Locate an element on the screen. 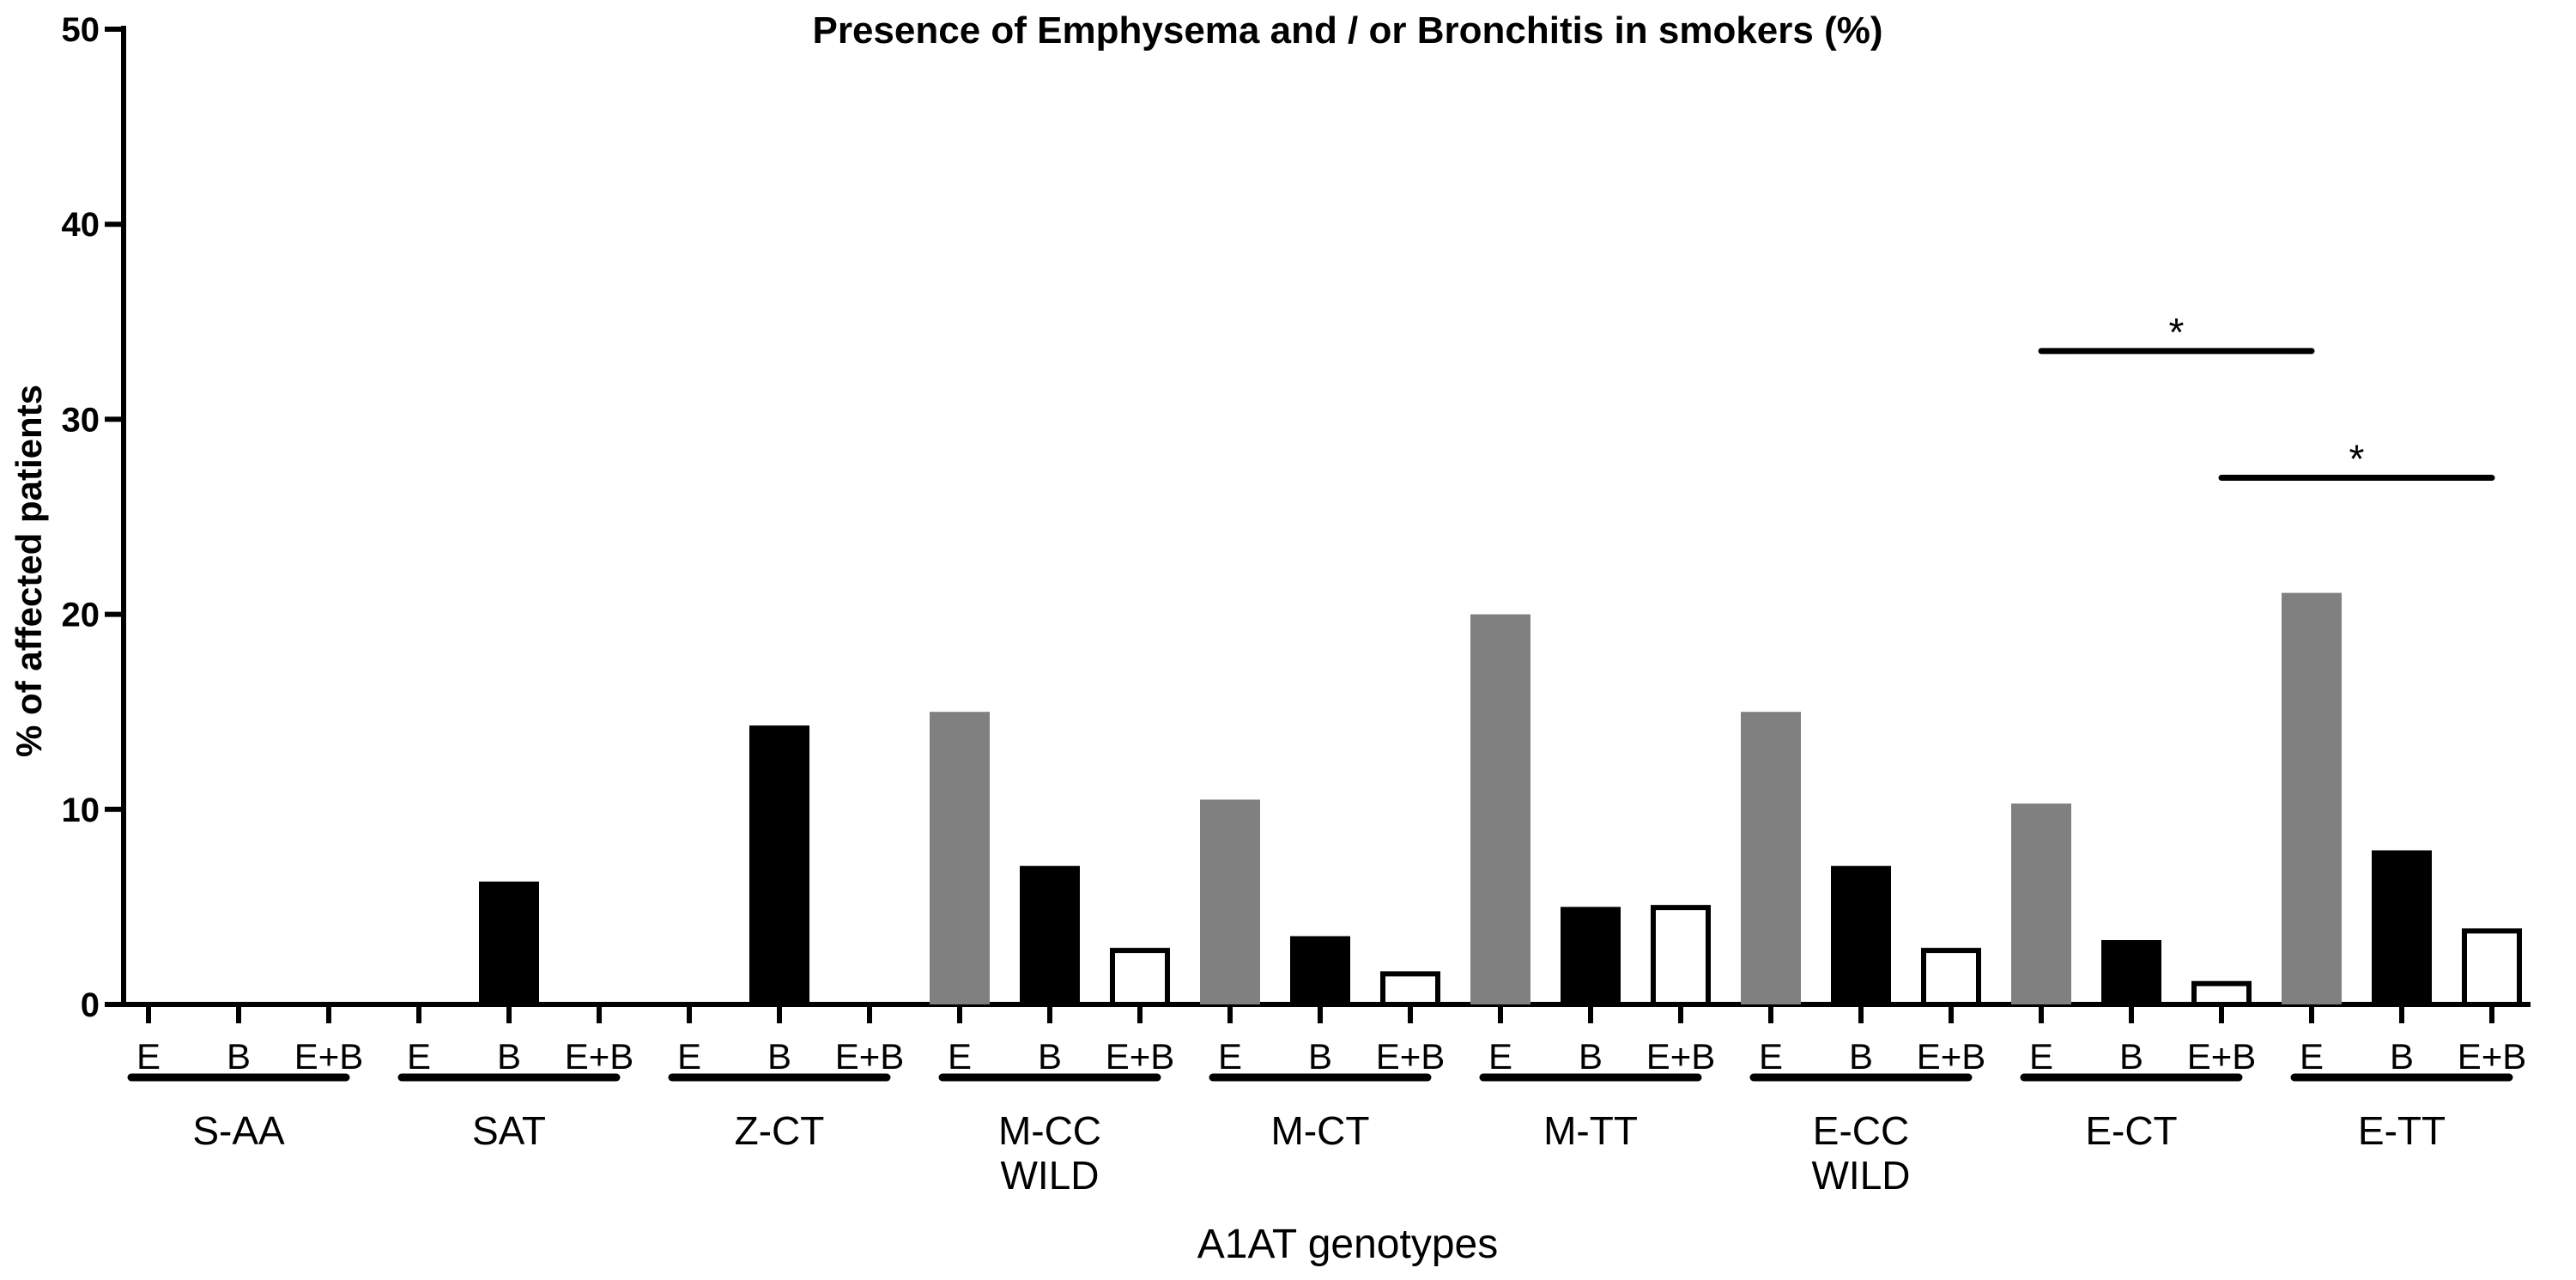  group-label: M-TT is located at coordinates (1590, 1130).